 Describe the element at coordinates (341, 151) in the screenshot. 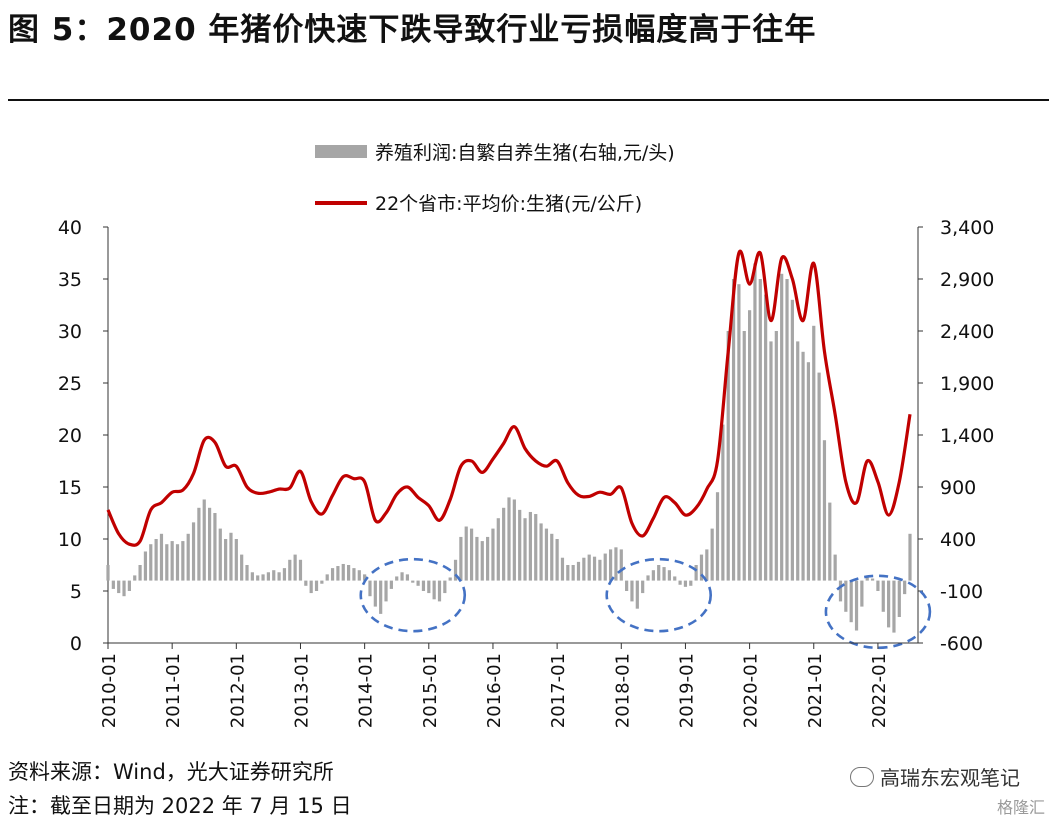

I see `legend-swatch-profit` at that location.